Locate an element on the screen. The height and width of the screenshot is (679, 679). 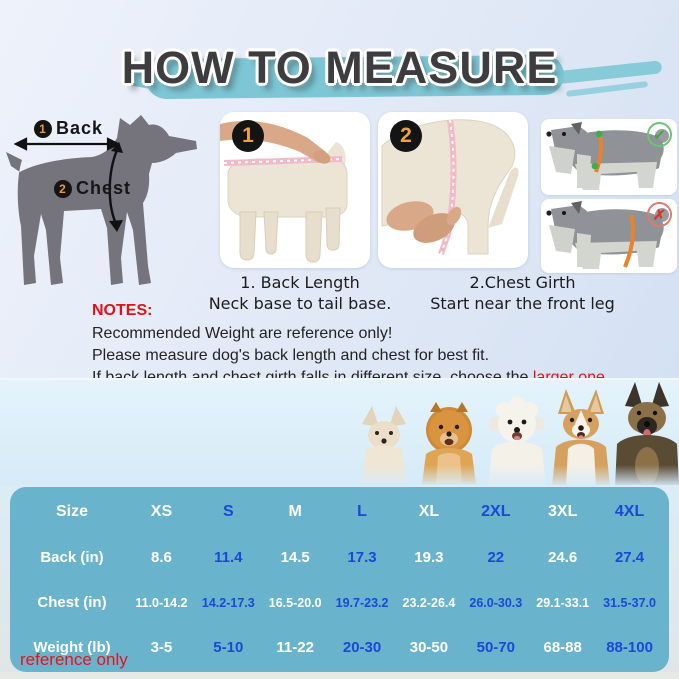
photo-wrong-position: ✗ is located at coordinates (609, 236).